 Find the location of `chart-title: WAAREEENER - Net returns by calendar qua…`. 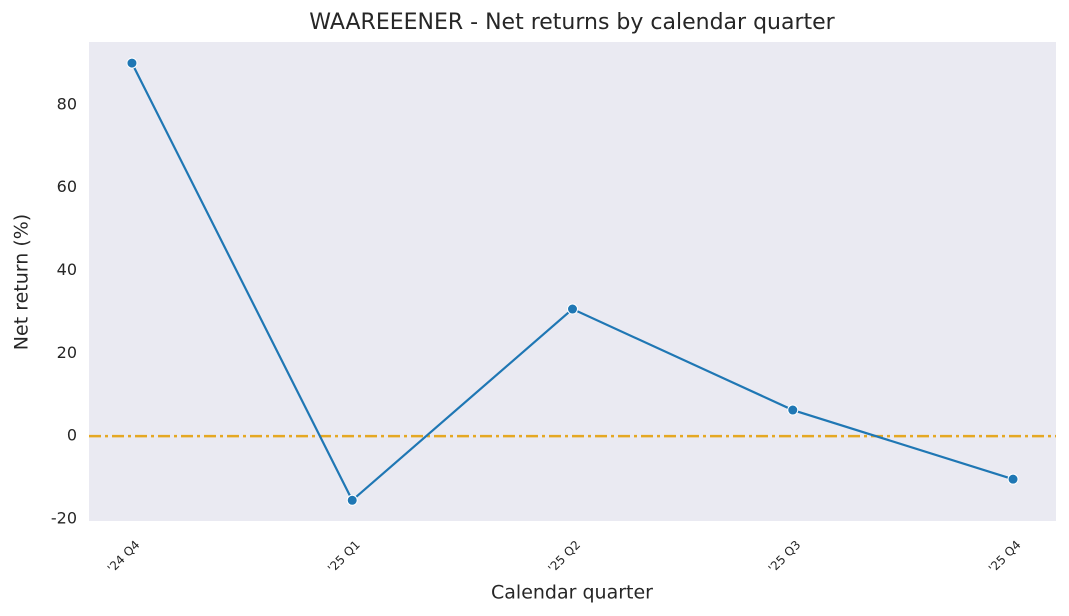

chart-title: WAAREEENER - Net returns by calendar qua… is located at coordinates (572, 22).